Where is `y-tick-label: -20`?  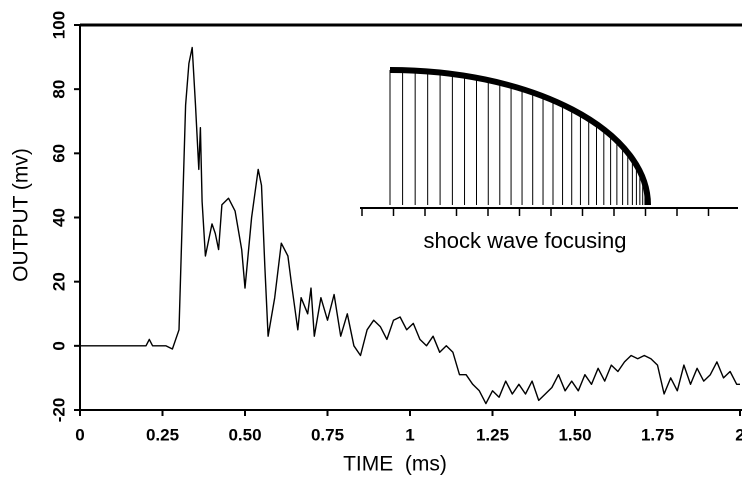
y-tick-label: -20 is located at coordinates (58, 410).